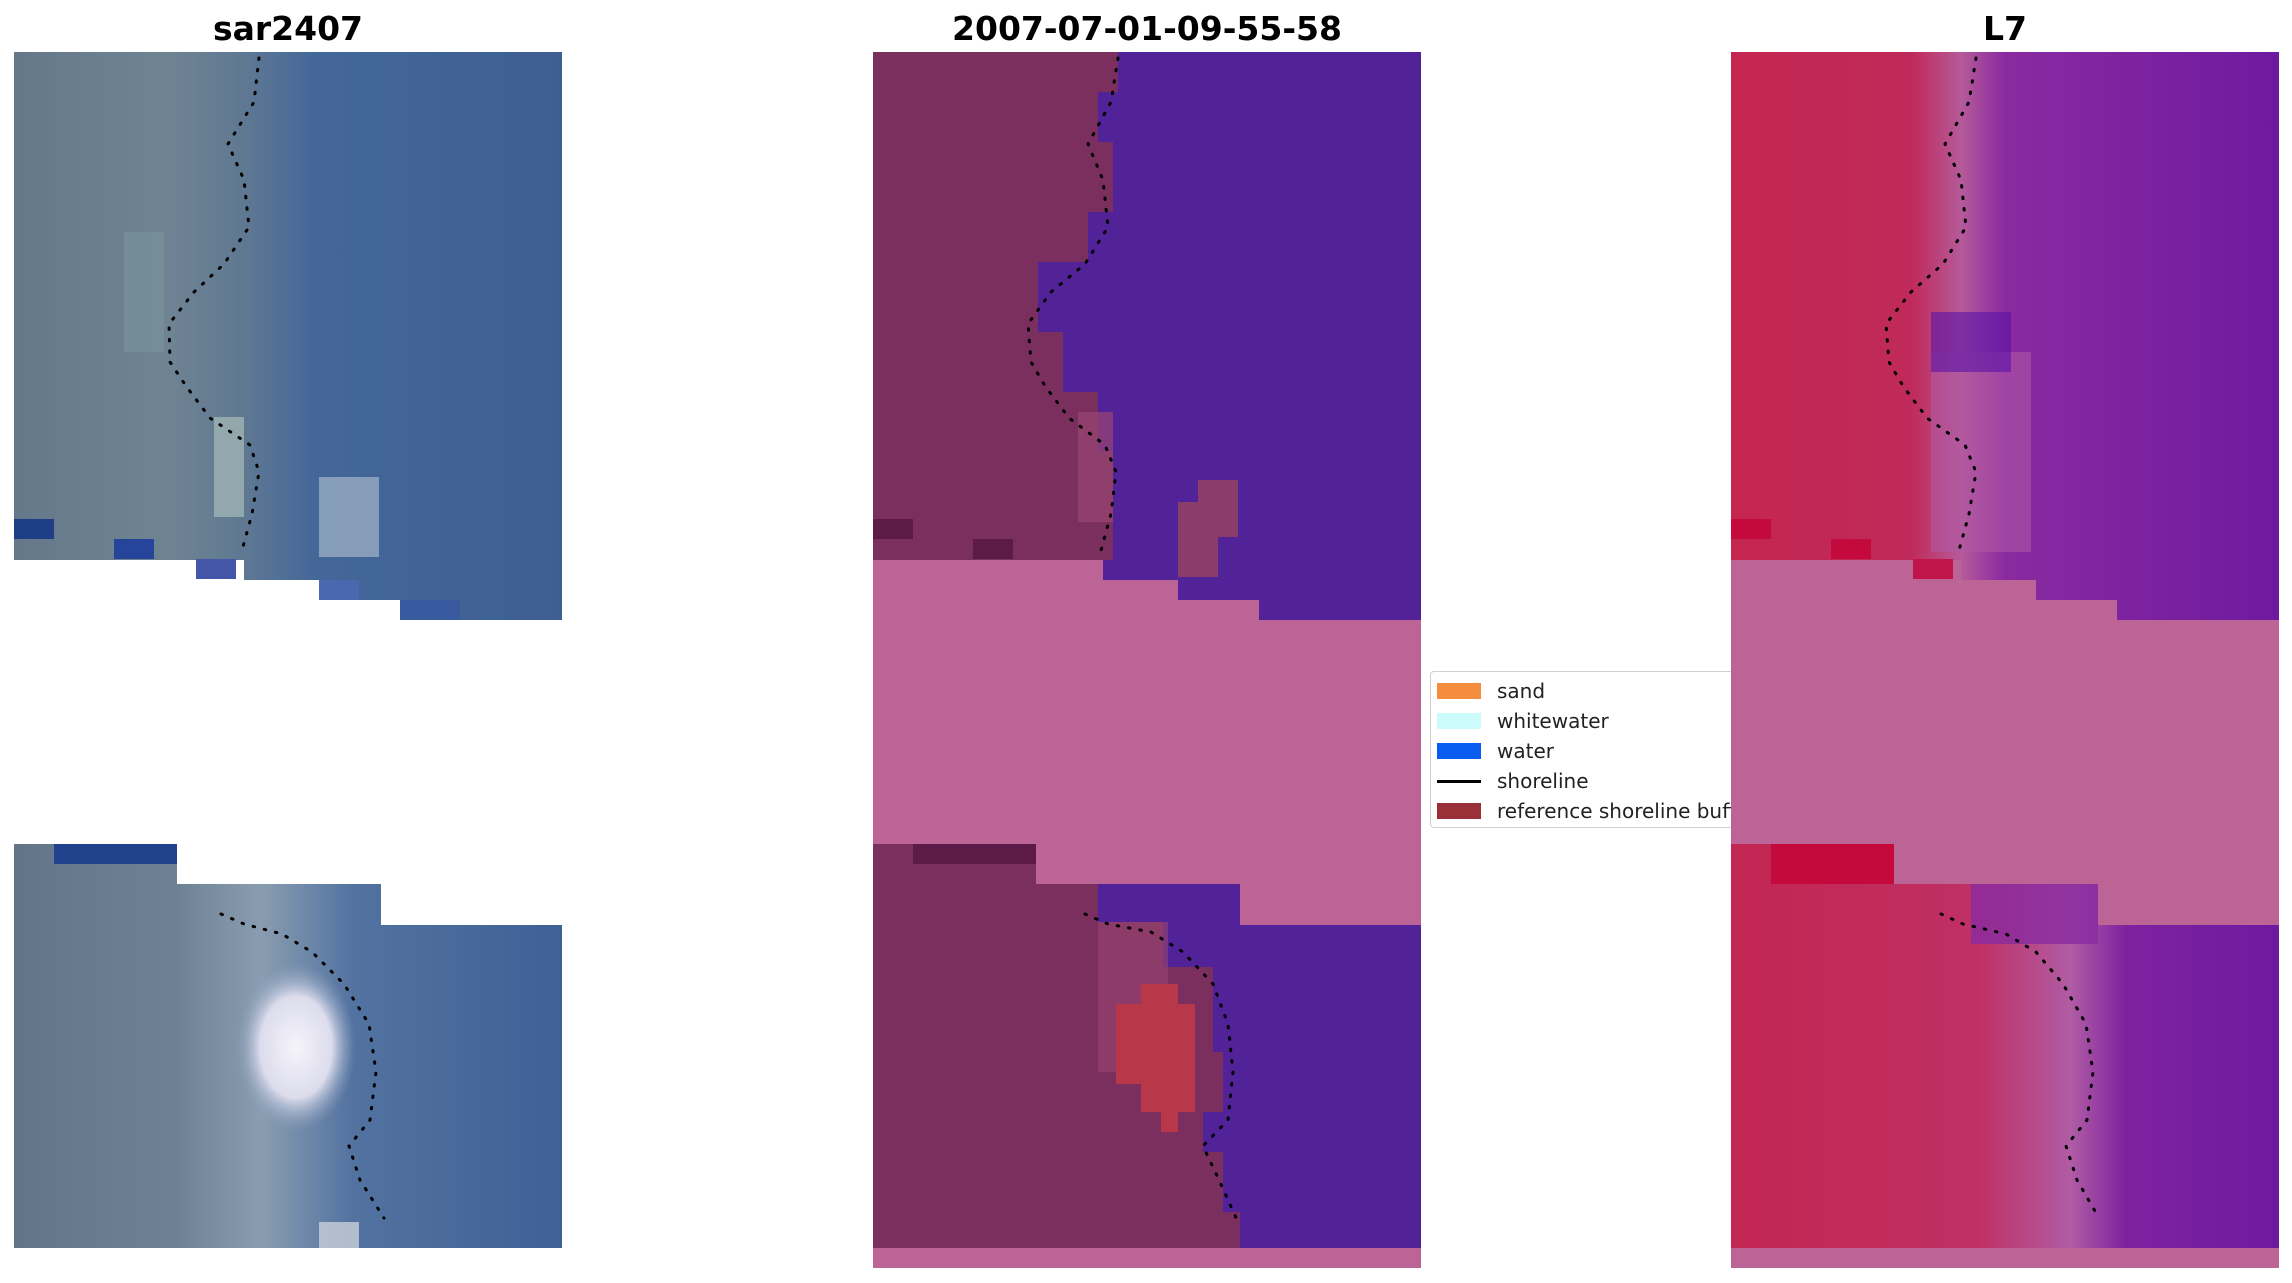 The width and height of the screenshot is (2292, 1283). What do you see at coordinates (1495, 751) in the screenshot?
I see `legend-item-water: water` at bounding box center [1495, 751].